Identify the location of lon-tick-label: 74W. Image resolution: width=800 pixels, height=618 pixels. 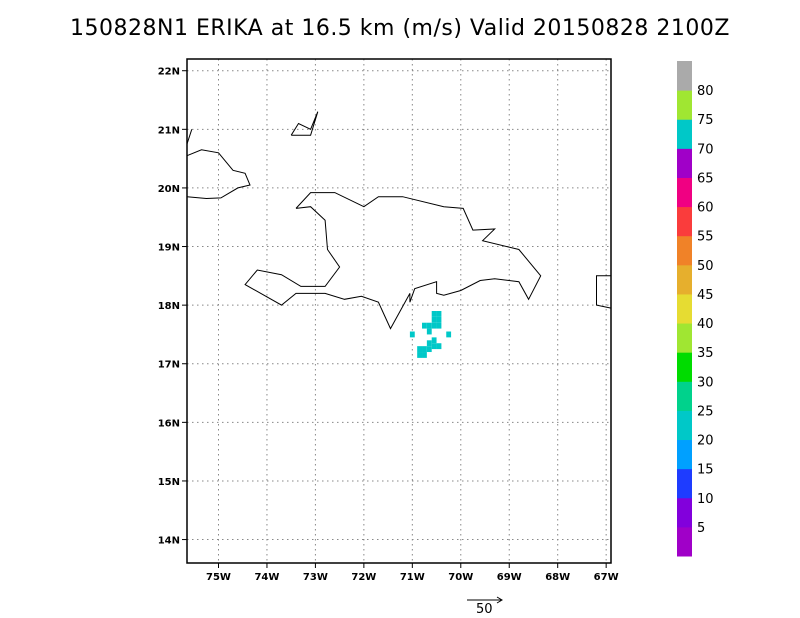
(266, 577).